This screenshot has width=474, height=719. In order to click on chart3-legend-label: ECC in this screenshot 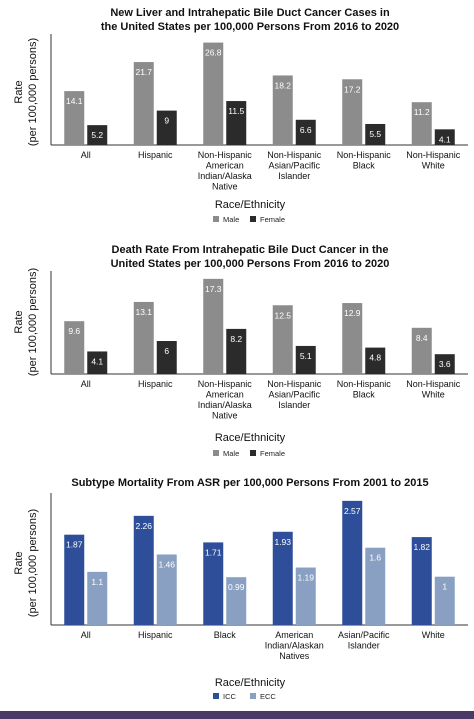, I will do `click(268, 696)`.